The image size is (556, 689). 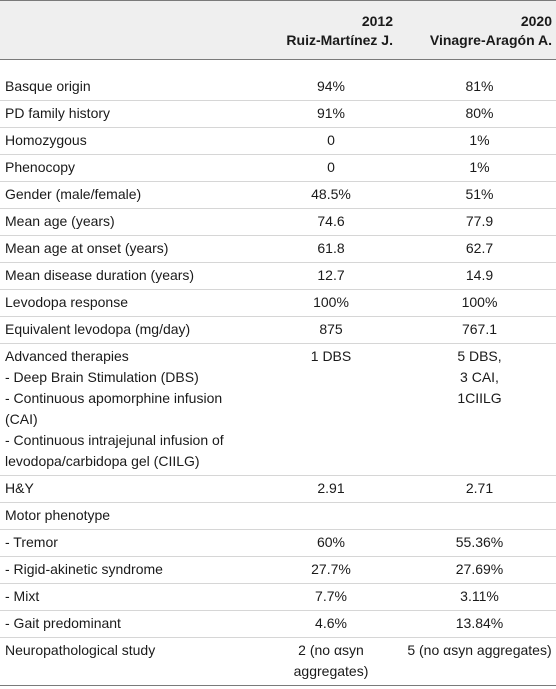 I want to click on table-row: Basque origin 94% 81%, so click(x=278, y=87).